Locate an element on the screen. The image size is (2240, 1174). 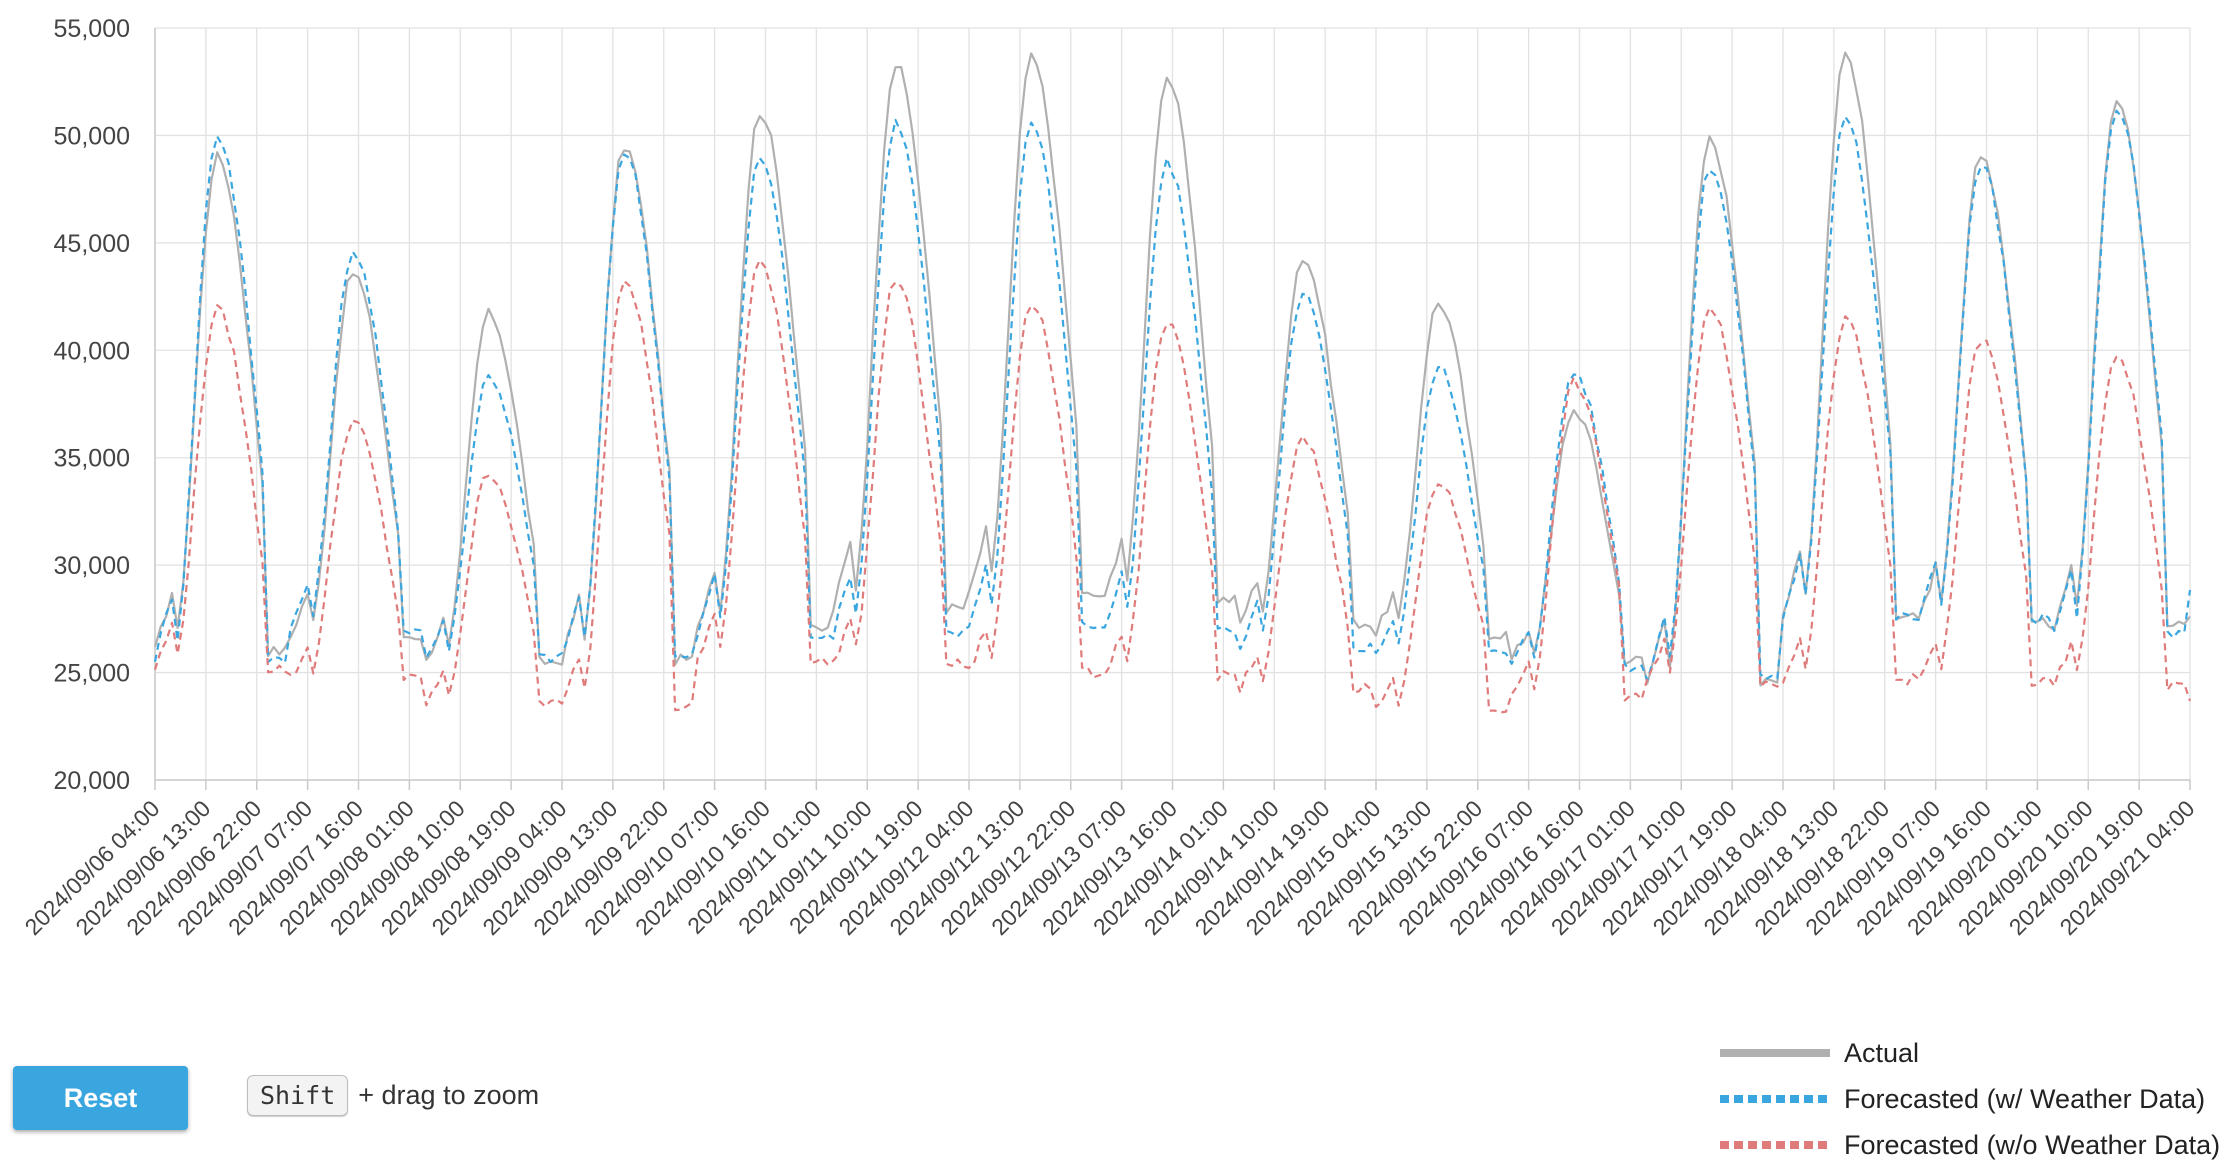
legend-swatch-with-weather is located at coordinates (1775, 1099).